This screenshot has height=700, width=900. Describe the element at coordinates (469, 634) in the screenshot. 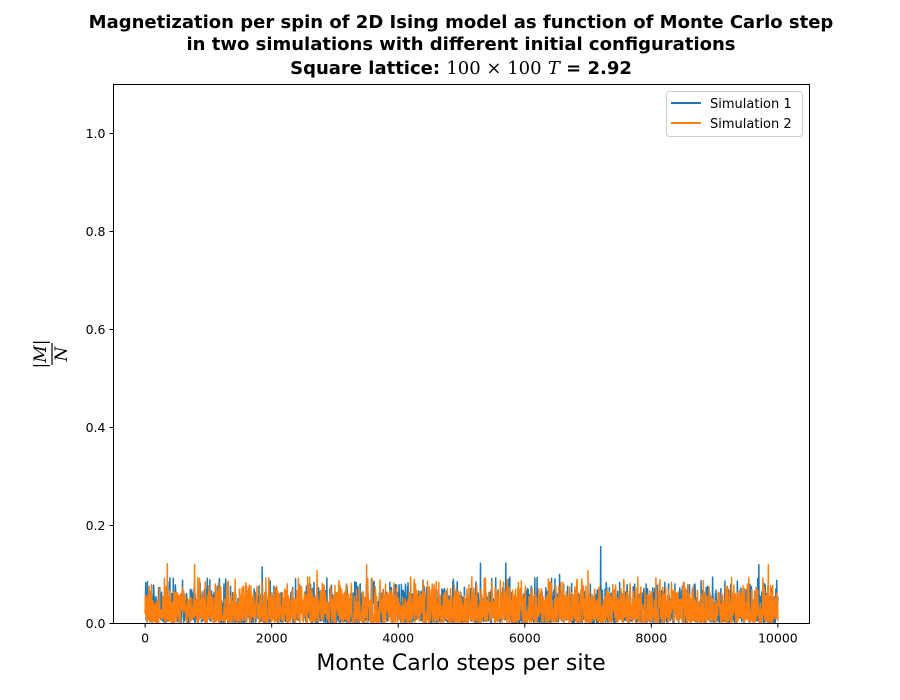

I see `x-axis: 0 2000 4000 6000 8000 10000` at that location.